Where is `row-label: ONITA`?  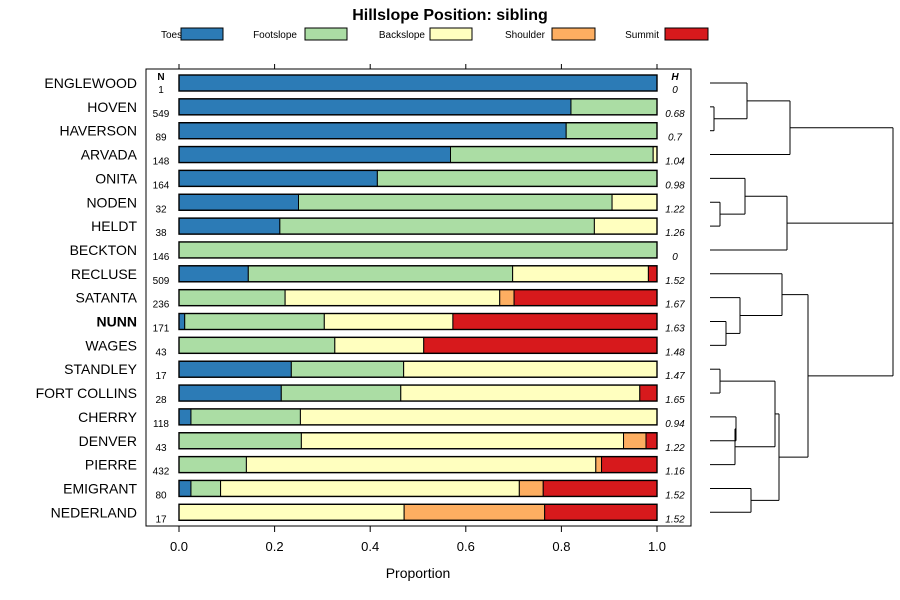 row-label: ONITA is located at coordinates (116, 178).